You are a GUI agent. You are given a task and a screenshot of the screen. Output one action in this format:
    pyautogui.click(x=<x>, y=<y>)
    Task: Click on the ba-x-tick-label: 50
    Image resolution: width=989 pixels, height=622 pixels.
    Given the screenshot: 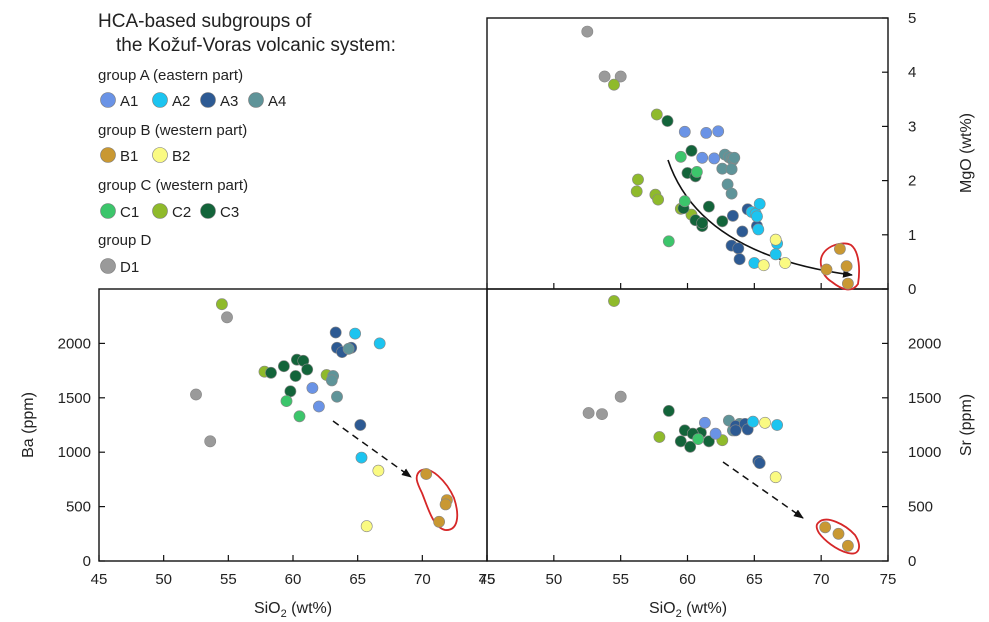 What is the action you would take?
    pyautogui.click(x=163, y=579)
    